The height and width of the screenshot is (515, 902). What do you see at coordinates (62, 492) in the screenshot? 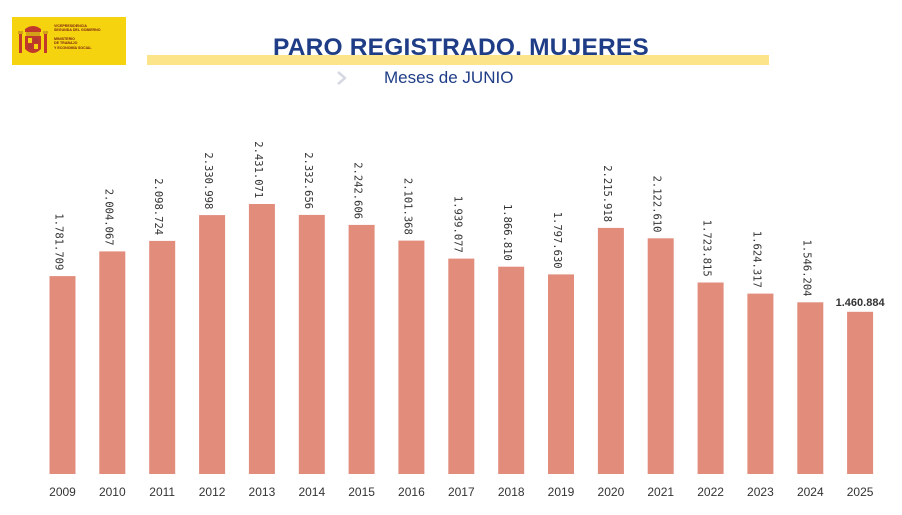
I see `x-tick-label: 2009` at bounding box center [62, 492].